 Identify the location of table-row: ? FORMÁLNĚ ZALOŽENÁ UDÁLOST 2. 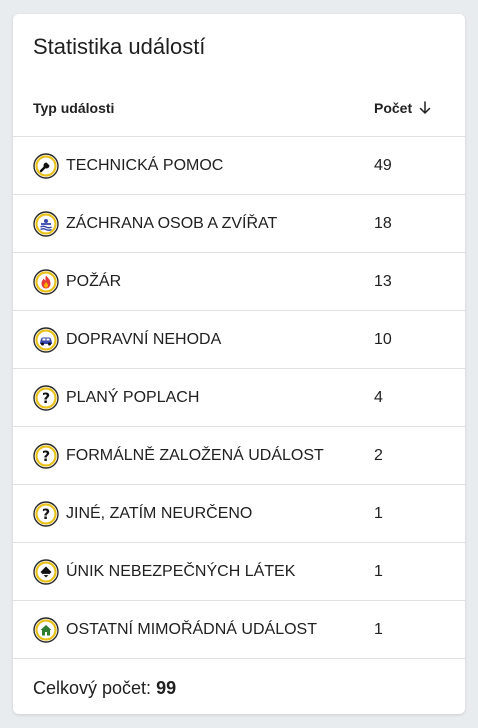
(239, 456).